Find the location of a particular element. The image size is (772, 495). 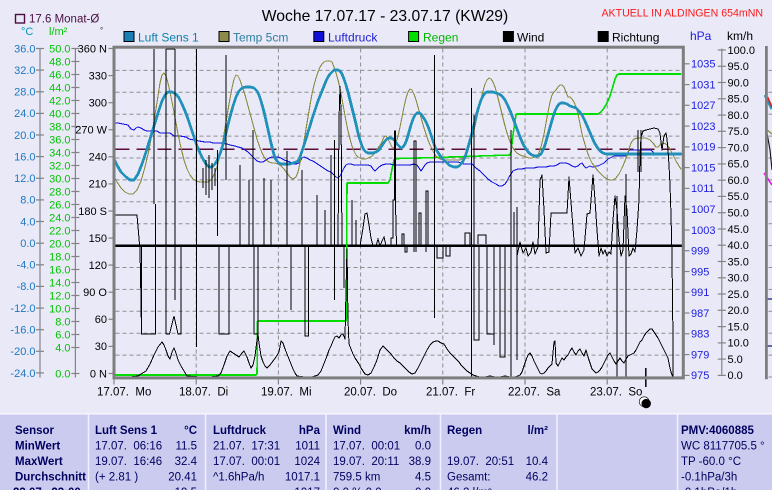

svg-text: 22.07. Sa is located at coordinates (534, 393).